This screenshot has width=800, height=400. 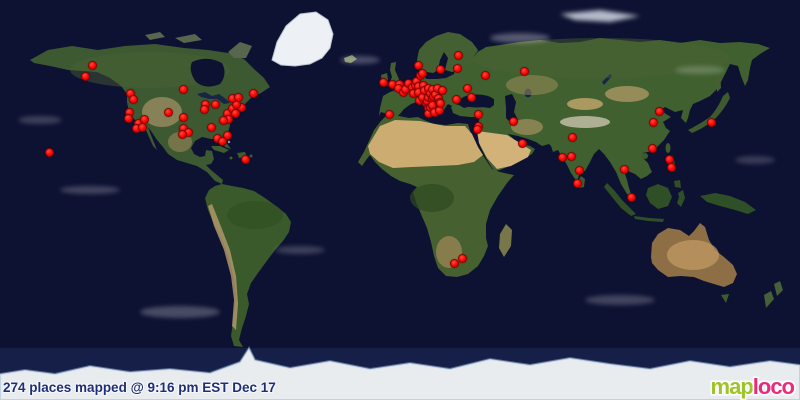 I want to click on tundra-canada, so click(x=150, y=70).